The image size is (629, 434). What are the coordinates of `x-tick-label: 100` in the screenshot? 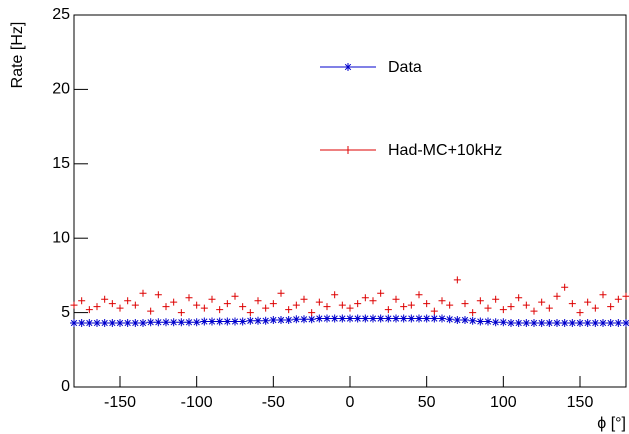 It's located at (503, 402).